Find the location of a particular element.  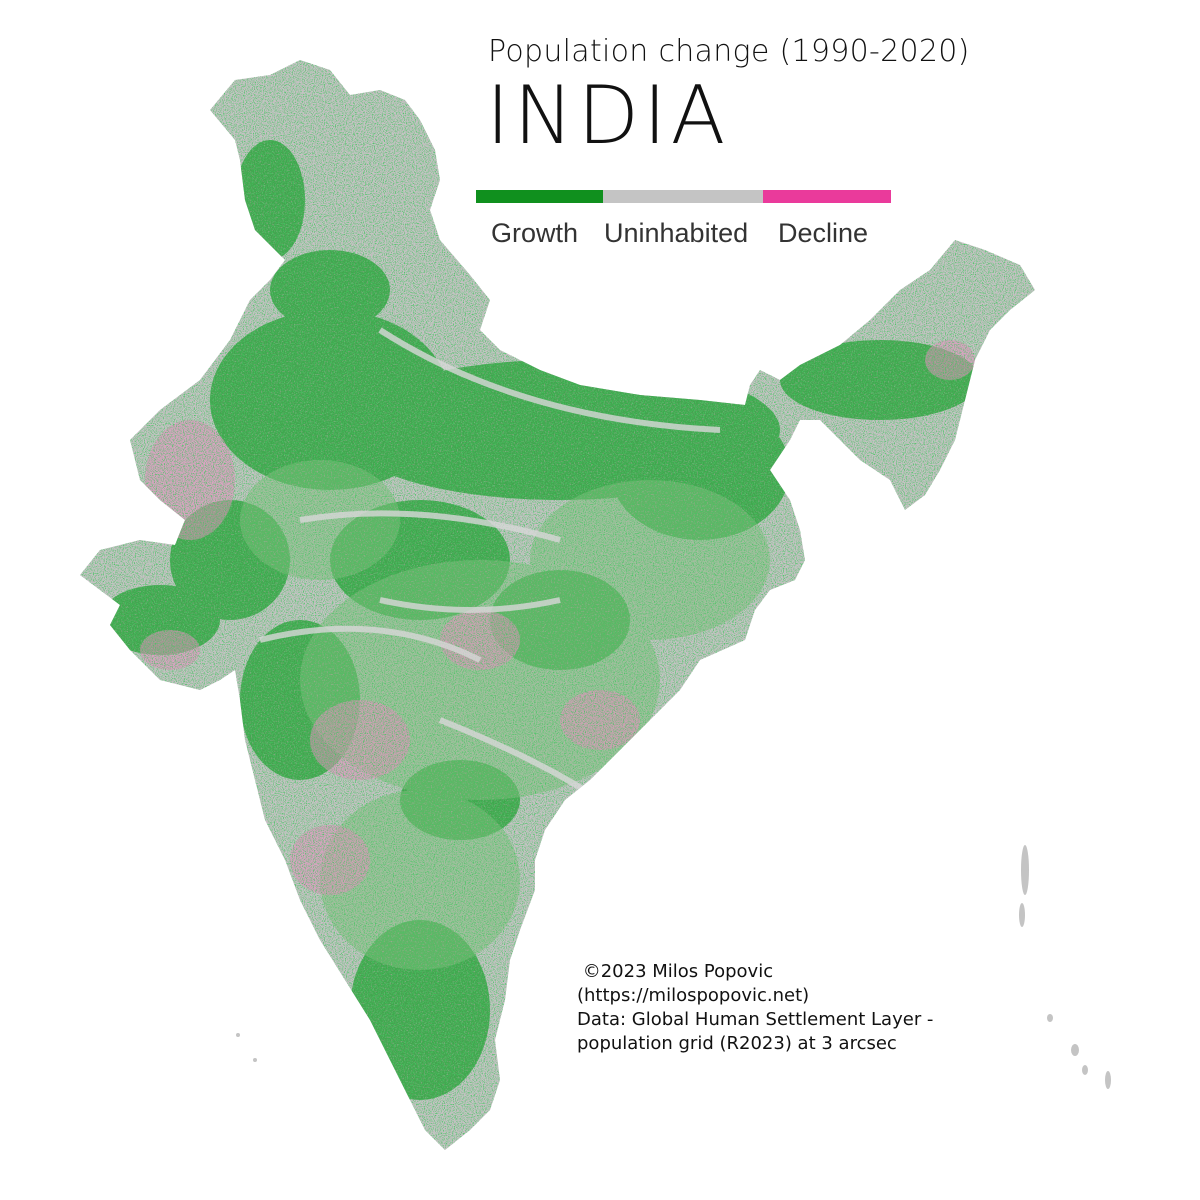

legend-swatch-uninhabited is located at coordinates (683, 196).